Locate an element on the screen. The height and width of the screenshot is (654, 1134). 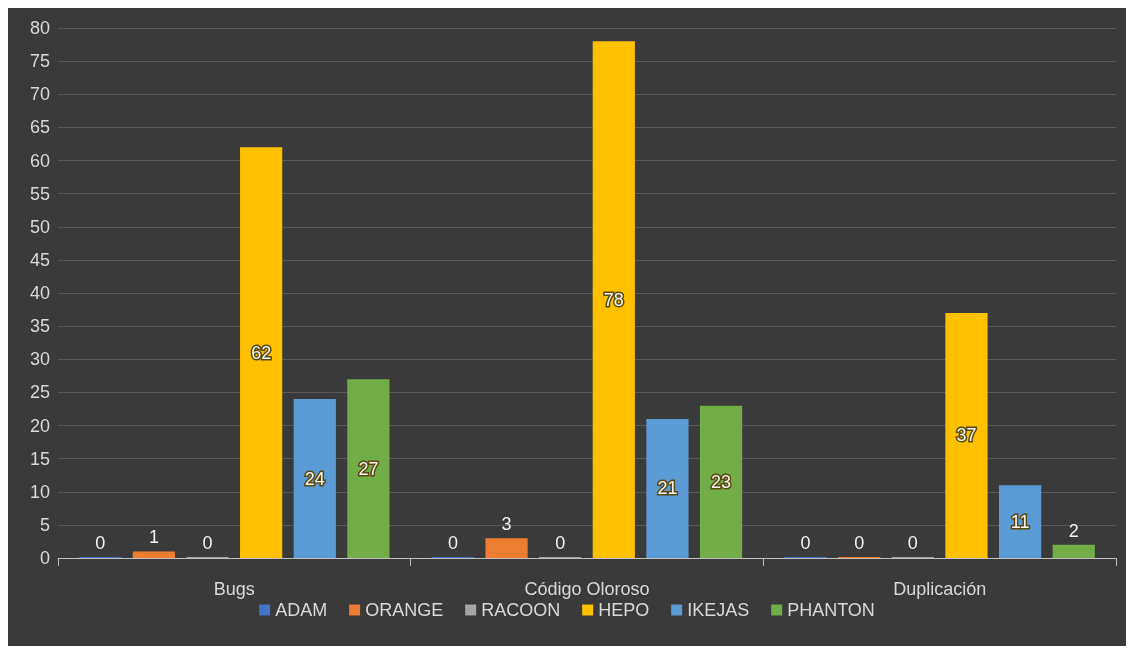
data-label: 27 is located at coordinates (368, 468).